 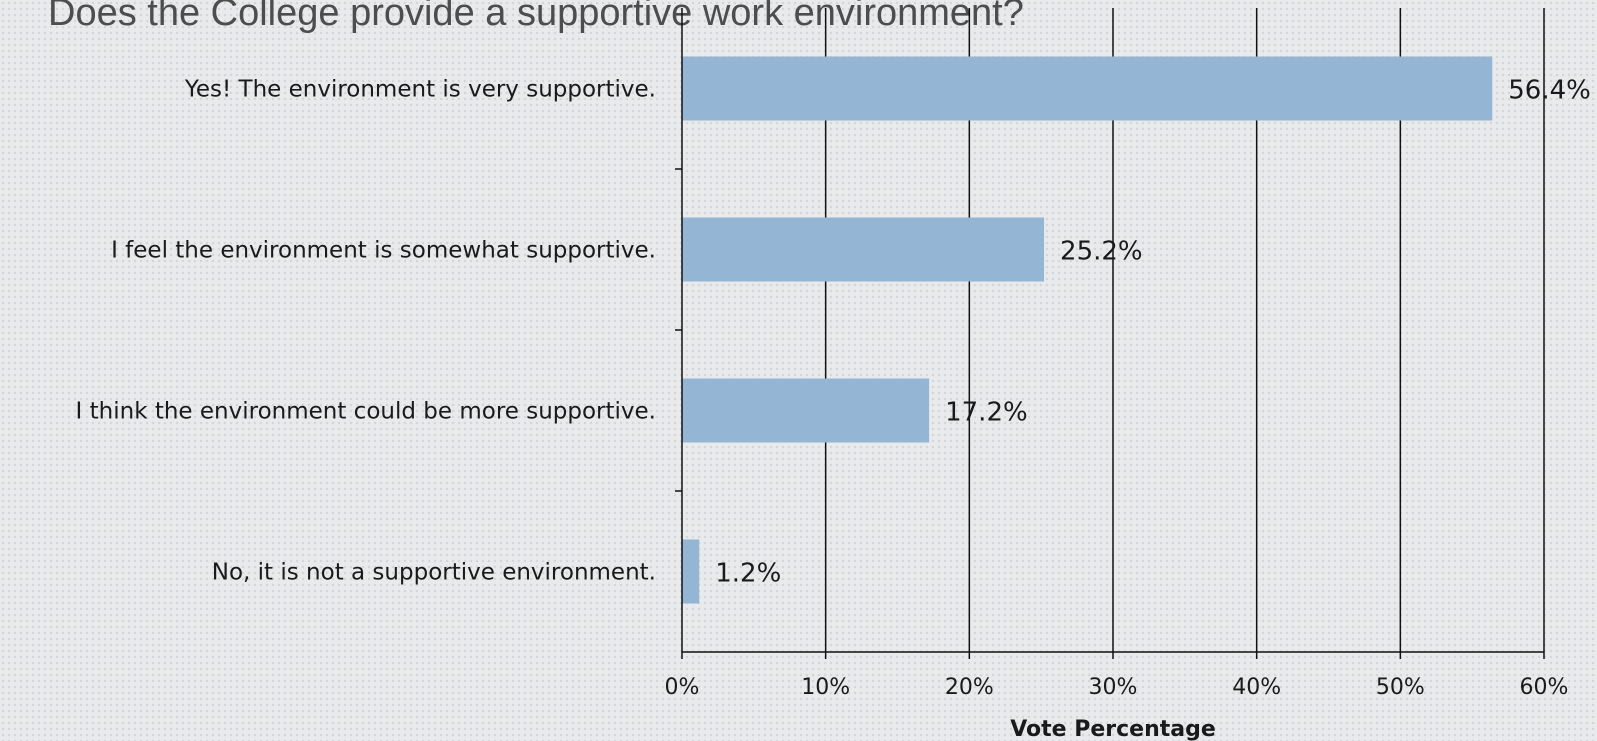 What do you see at coordinates (420, 90) in the screenshot?
I see `category-label: Yes! The environment is very supportive.` at bounding box center [420, 90].